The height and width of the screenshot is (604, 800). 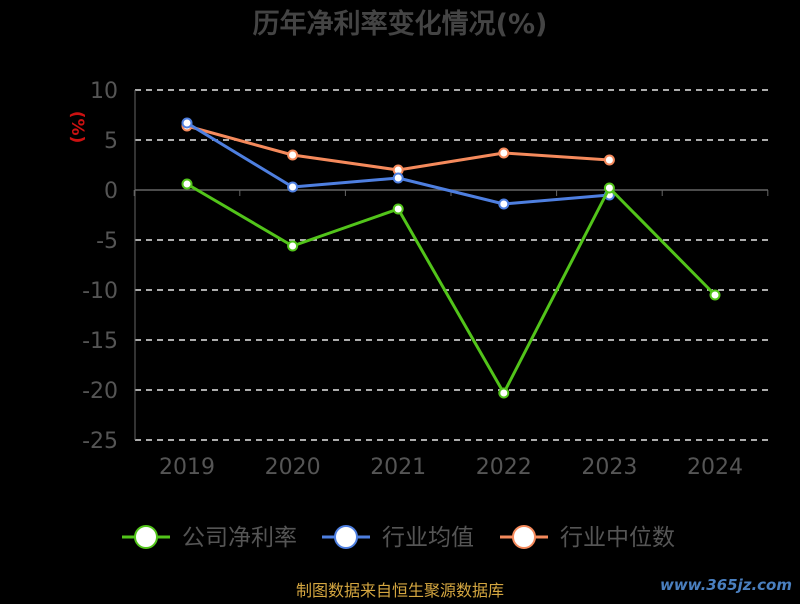 I want to click on legend-item-3: 行业中位数, so click(x=587, y=538).